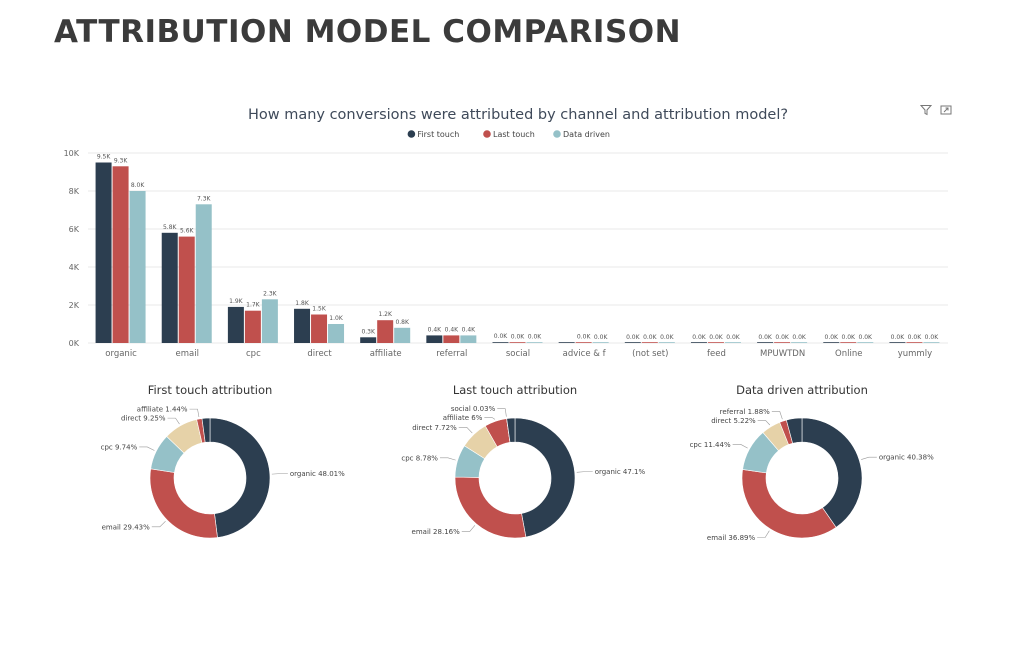 This screenshot has height=666, width=1025. What do you see at coordinates (269, 321) in the screenshot?
I see `bar-cpc-data-driven` at bounding box center [269, 321].